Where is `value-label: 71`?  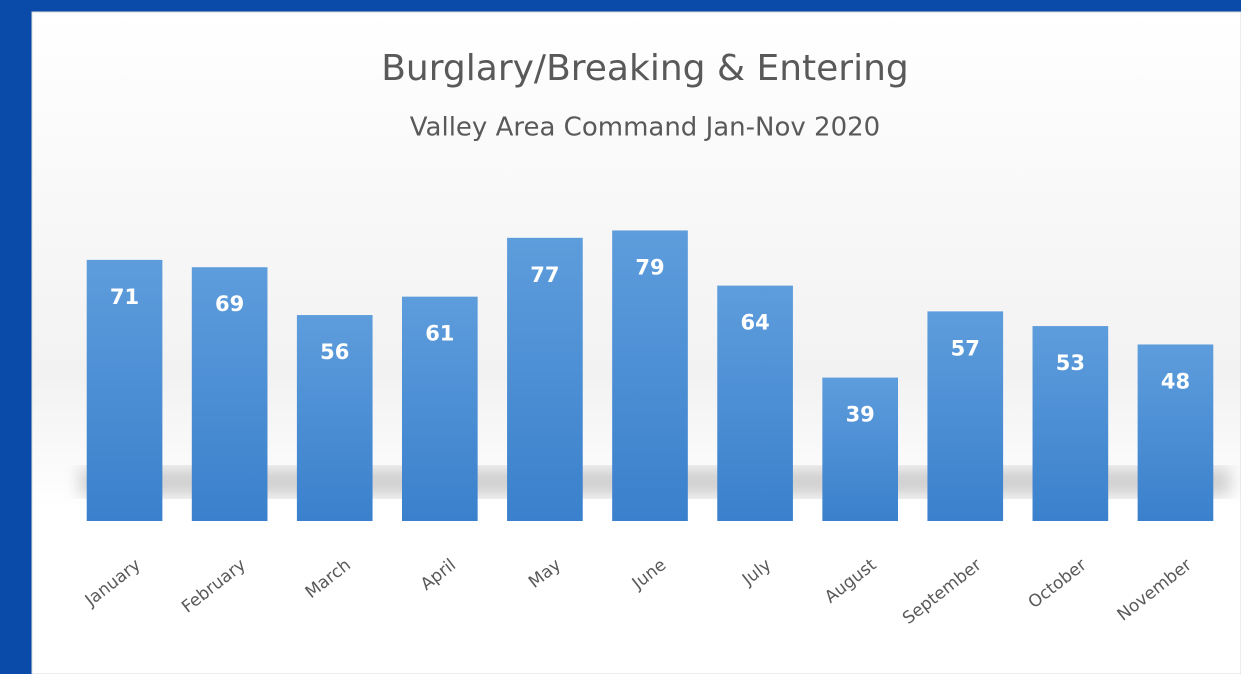
value-label: 71 is located at coordinates (124, 297).